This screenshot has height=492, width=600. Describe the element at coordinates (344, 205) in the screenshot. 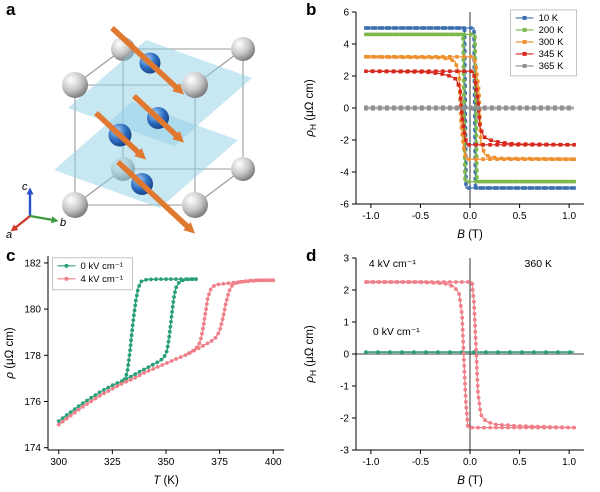

I see `y-tick-label: -6` at that location.